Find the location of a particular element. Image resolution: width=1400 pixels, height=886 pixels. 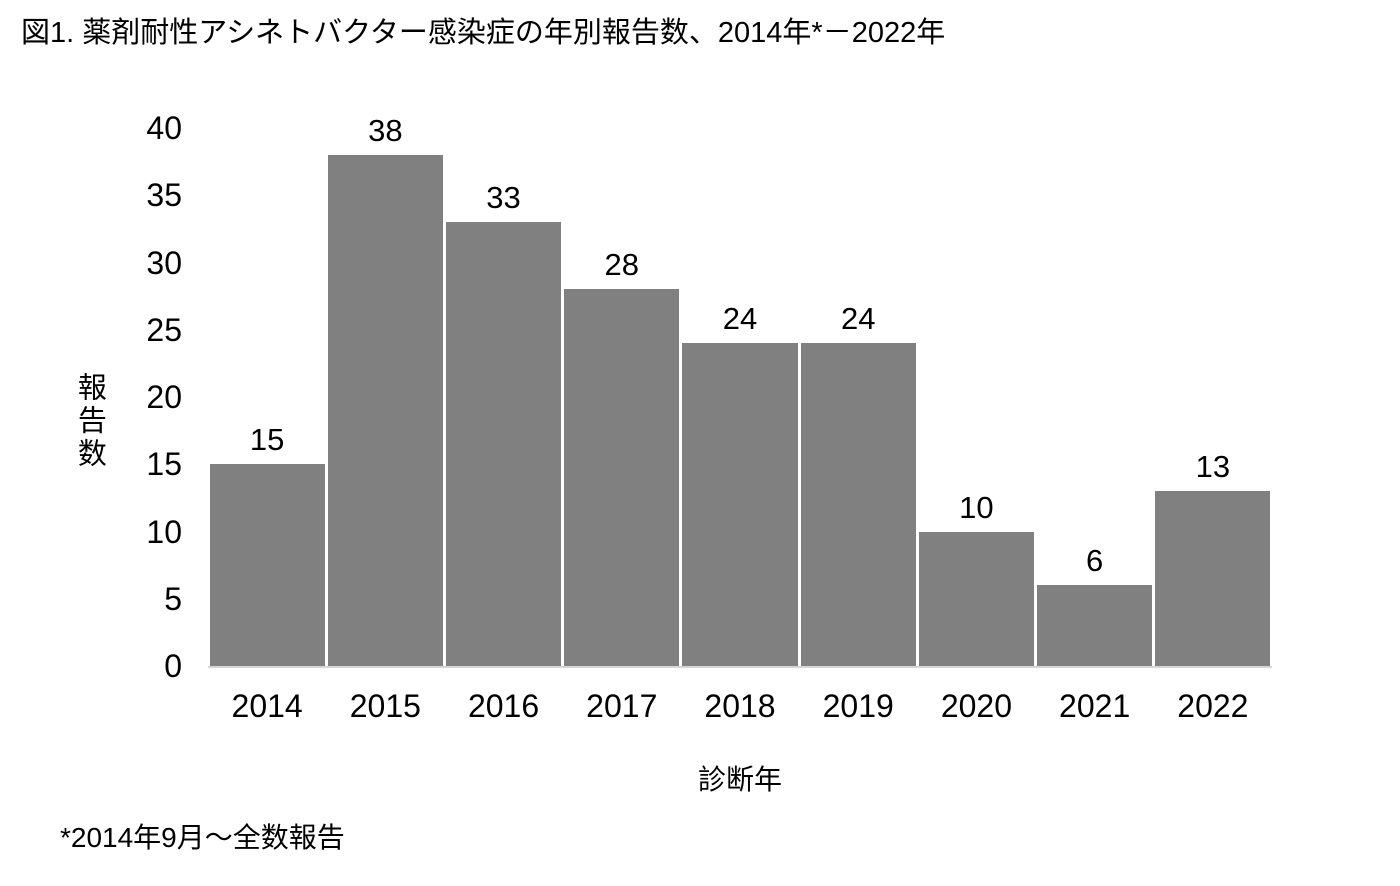

bar-slot-2021: 6 is located at coordinates (1095, 397).